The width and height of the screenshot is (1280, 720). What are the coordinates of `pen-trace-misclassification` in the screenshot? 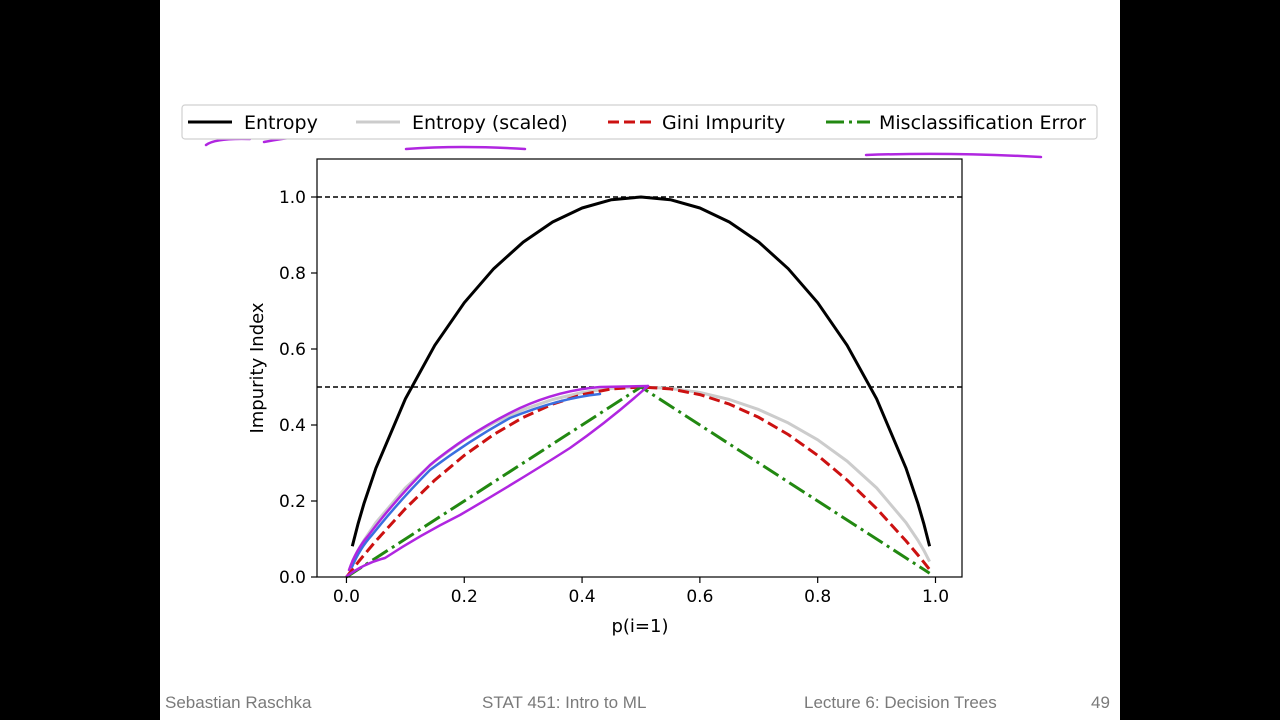 It's located at (497, 481).